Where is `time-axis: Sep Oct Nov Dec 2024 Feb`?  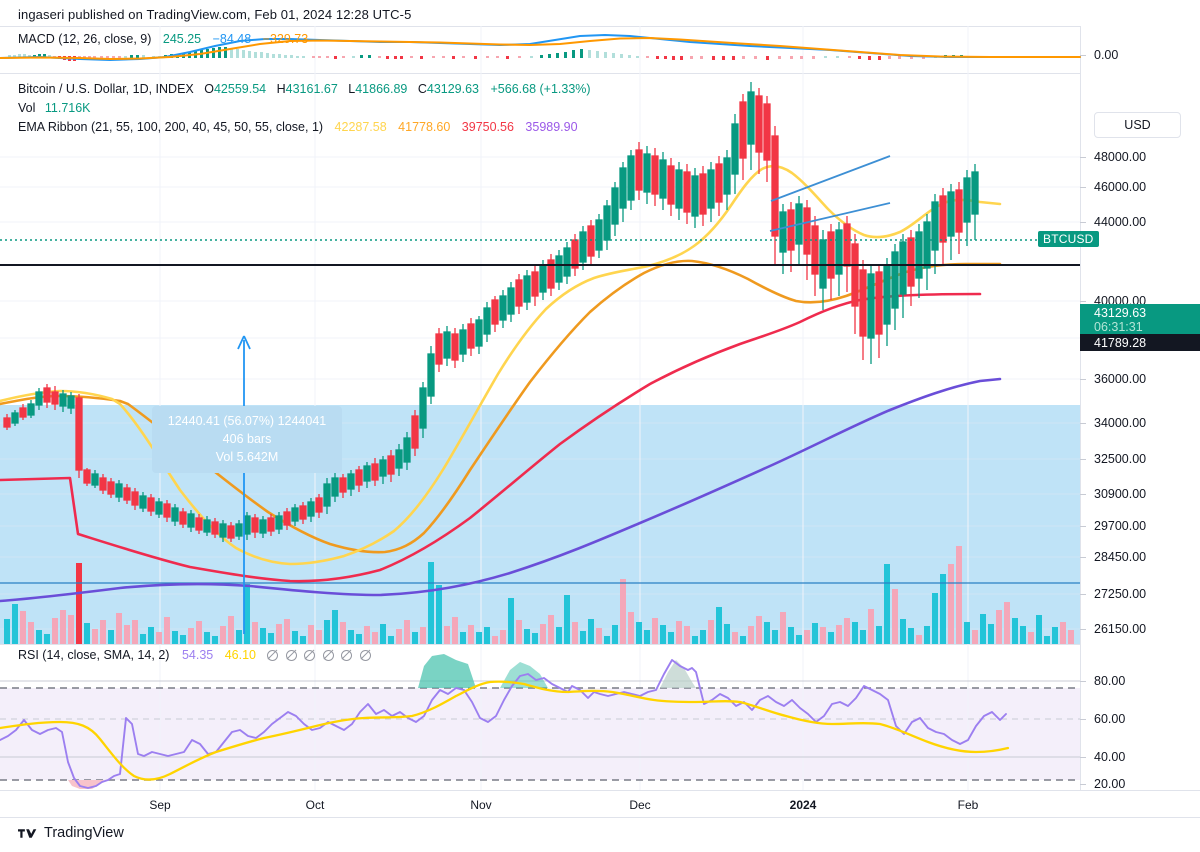
time-axis: Sep Oct Nov Dec 2024 Feb is located at coordinates (600, 804).